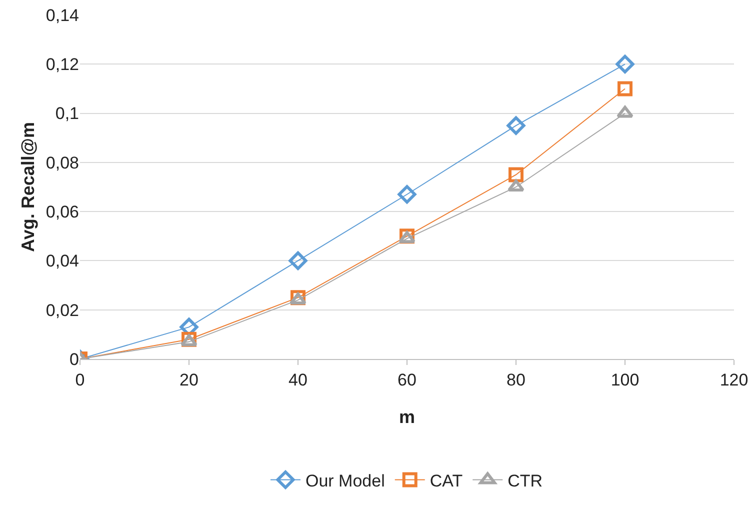 This screenshot has height=510, width=754. I want to click on y-tick-label: 0, so click(74, 359).